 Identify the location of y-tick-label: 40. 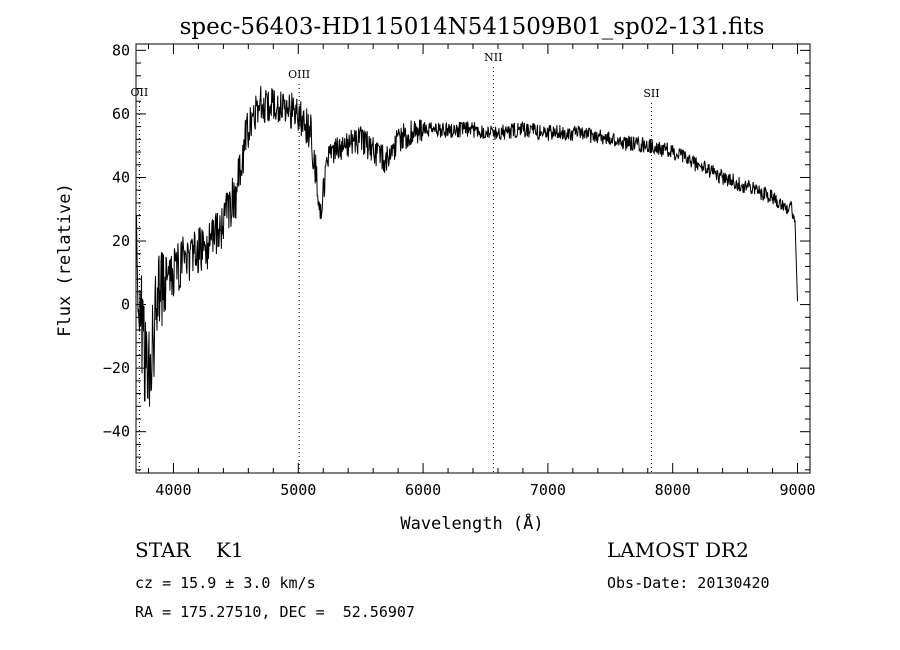
(121, 177).